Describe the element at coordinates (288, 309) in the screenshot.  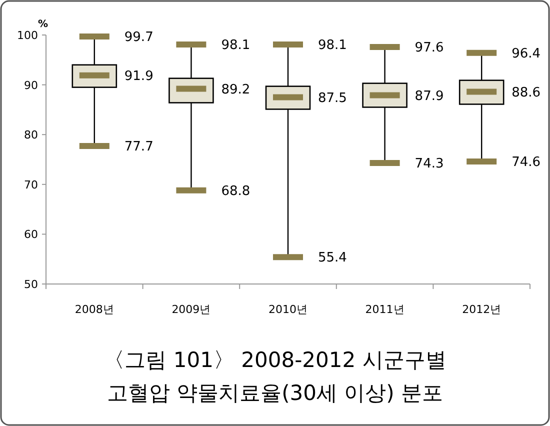
I see `x-tick-label: 2010년` at that location.